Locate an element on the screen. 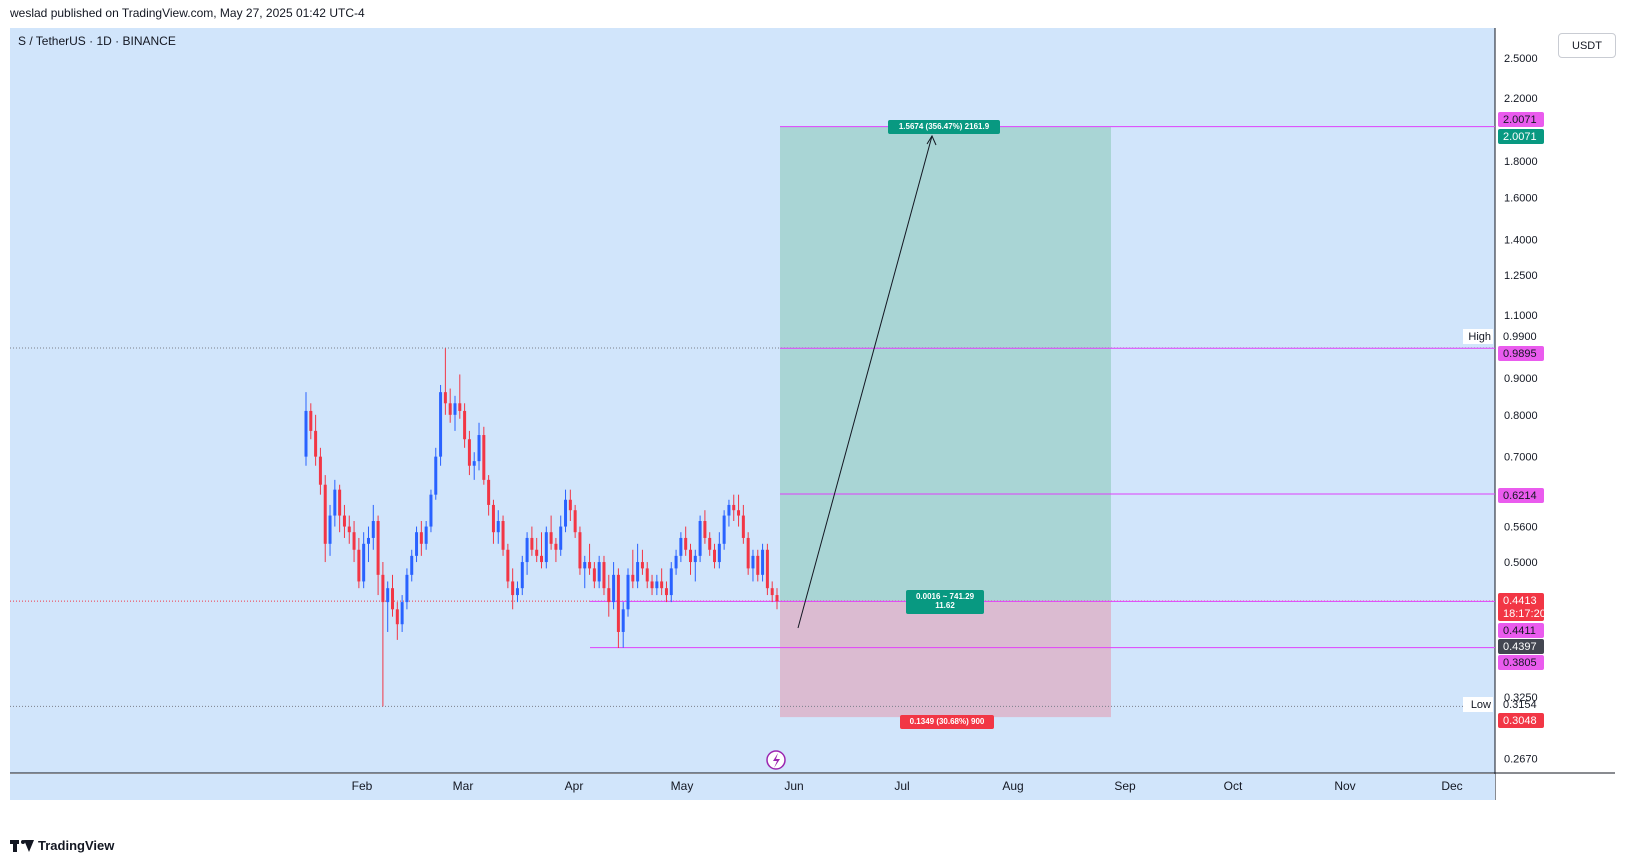  entry-label-text: 0.0016 ~ 741.29 is located at coordinates (945, 596).